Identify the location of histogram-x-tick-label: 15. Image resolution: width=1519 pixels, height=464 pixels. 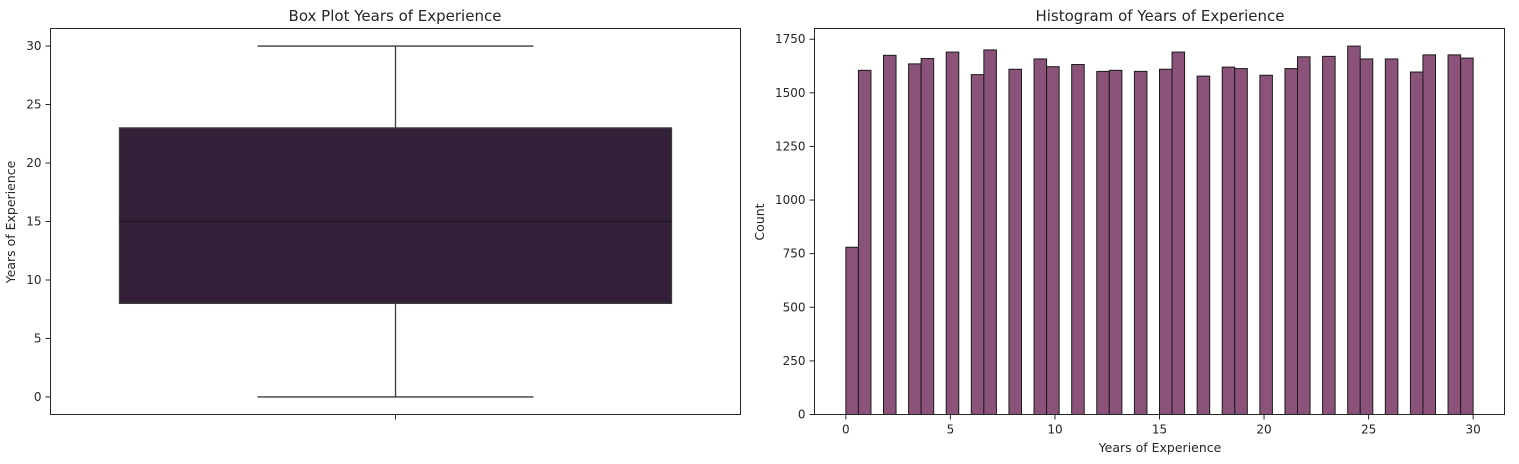
(1159, 430).